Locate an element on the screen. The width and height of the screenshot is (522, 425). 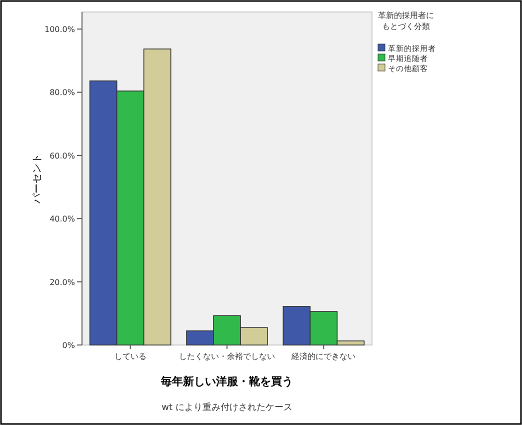
legend-title: 革新的採用者にもとづく分類 is located at coordinates (406, 21).